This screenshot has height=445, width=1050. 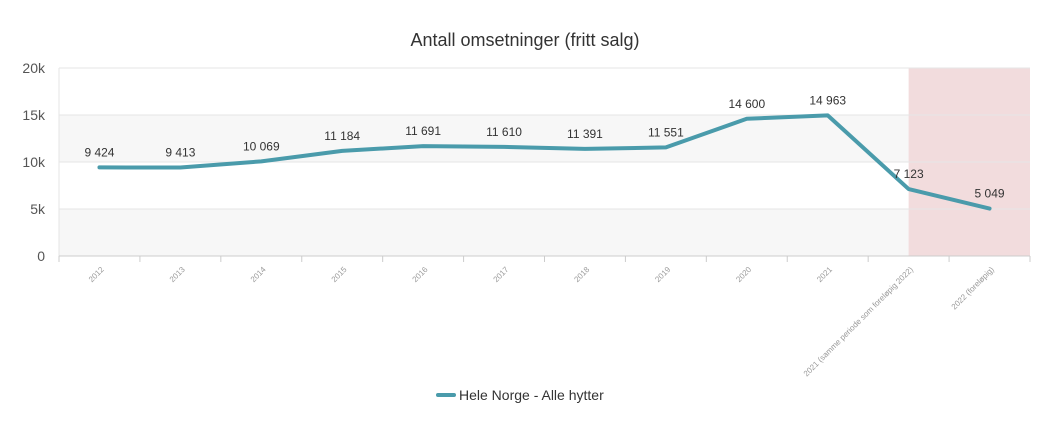 I want to click on x-tick-label: 2018, so click(x=581, y=274).